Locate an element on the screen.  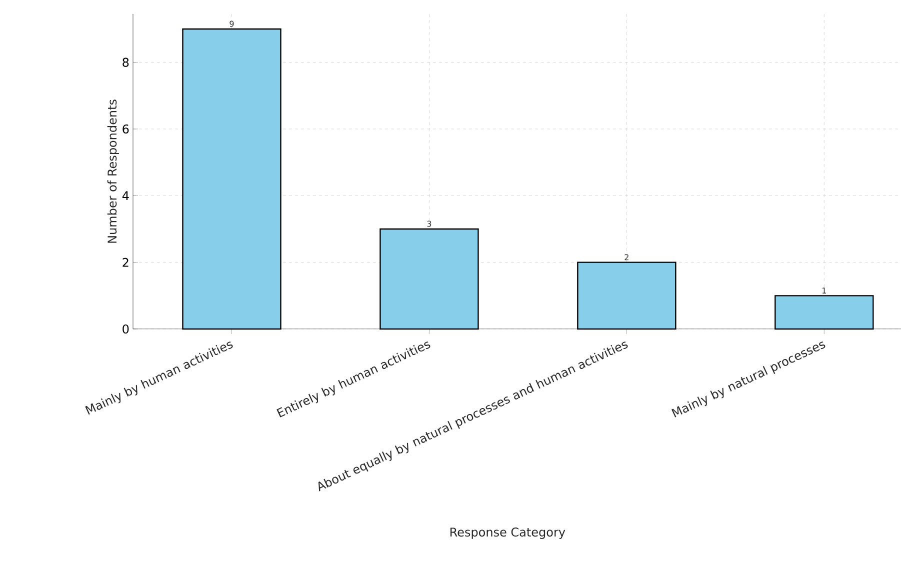
data-label: 2 is located at coordinates (626, 257).